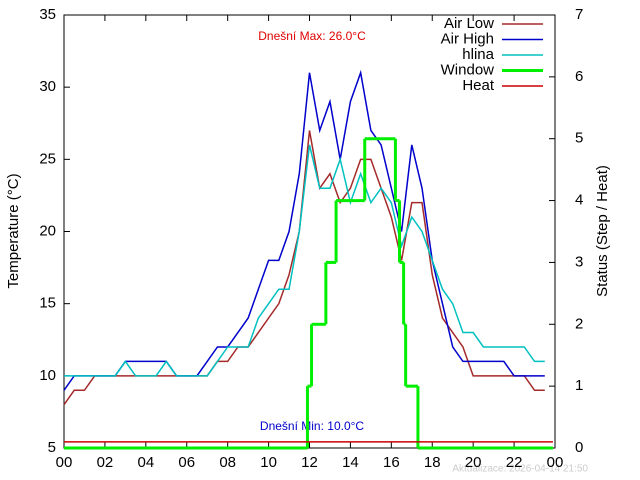 Image resolution: width=640 pixels, height=480 pixels. Describe the element at coordinates (478, 54) in the screenshot. I see `legend-label: hlina` at that location.